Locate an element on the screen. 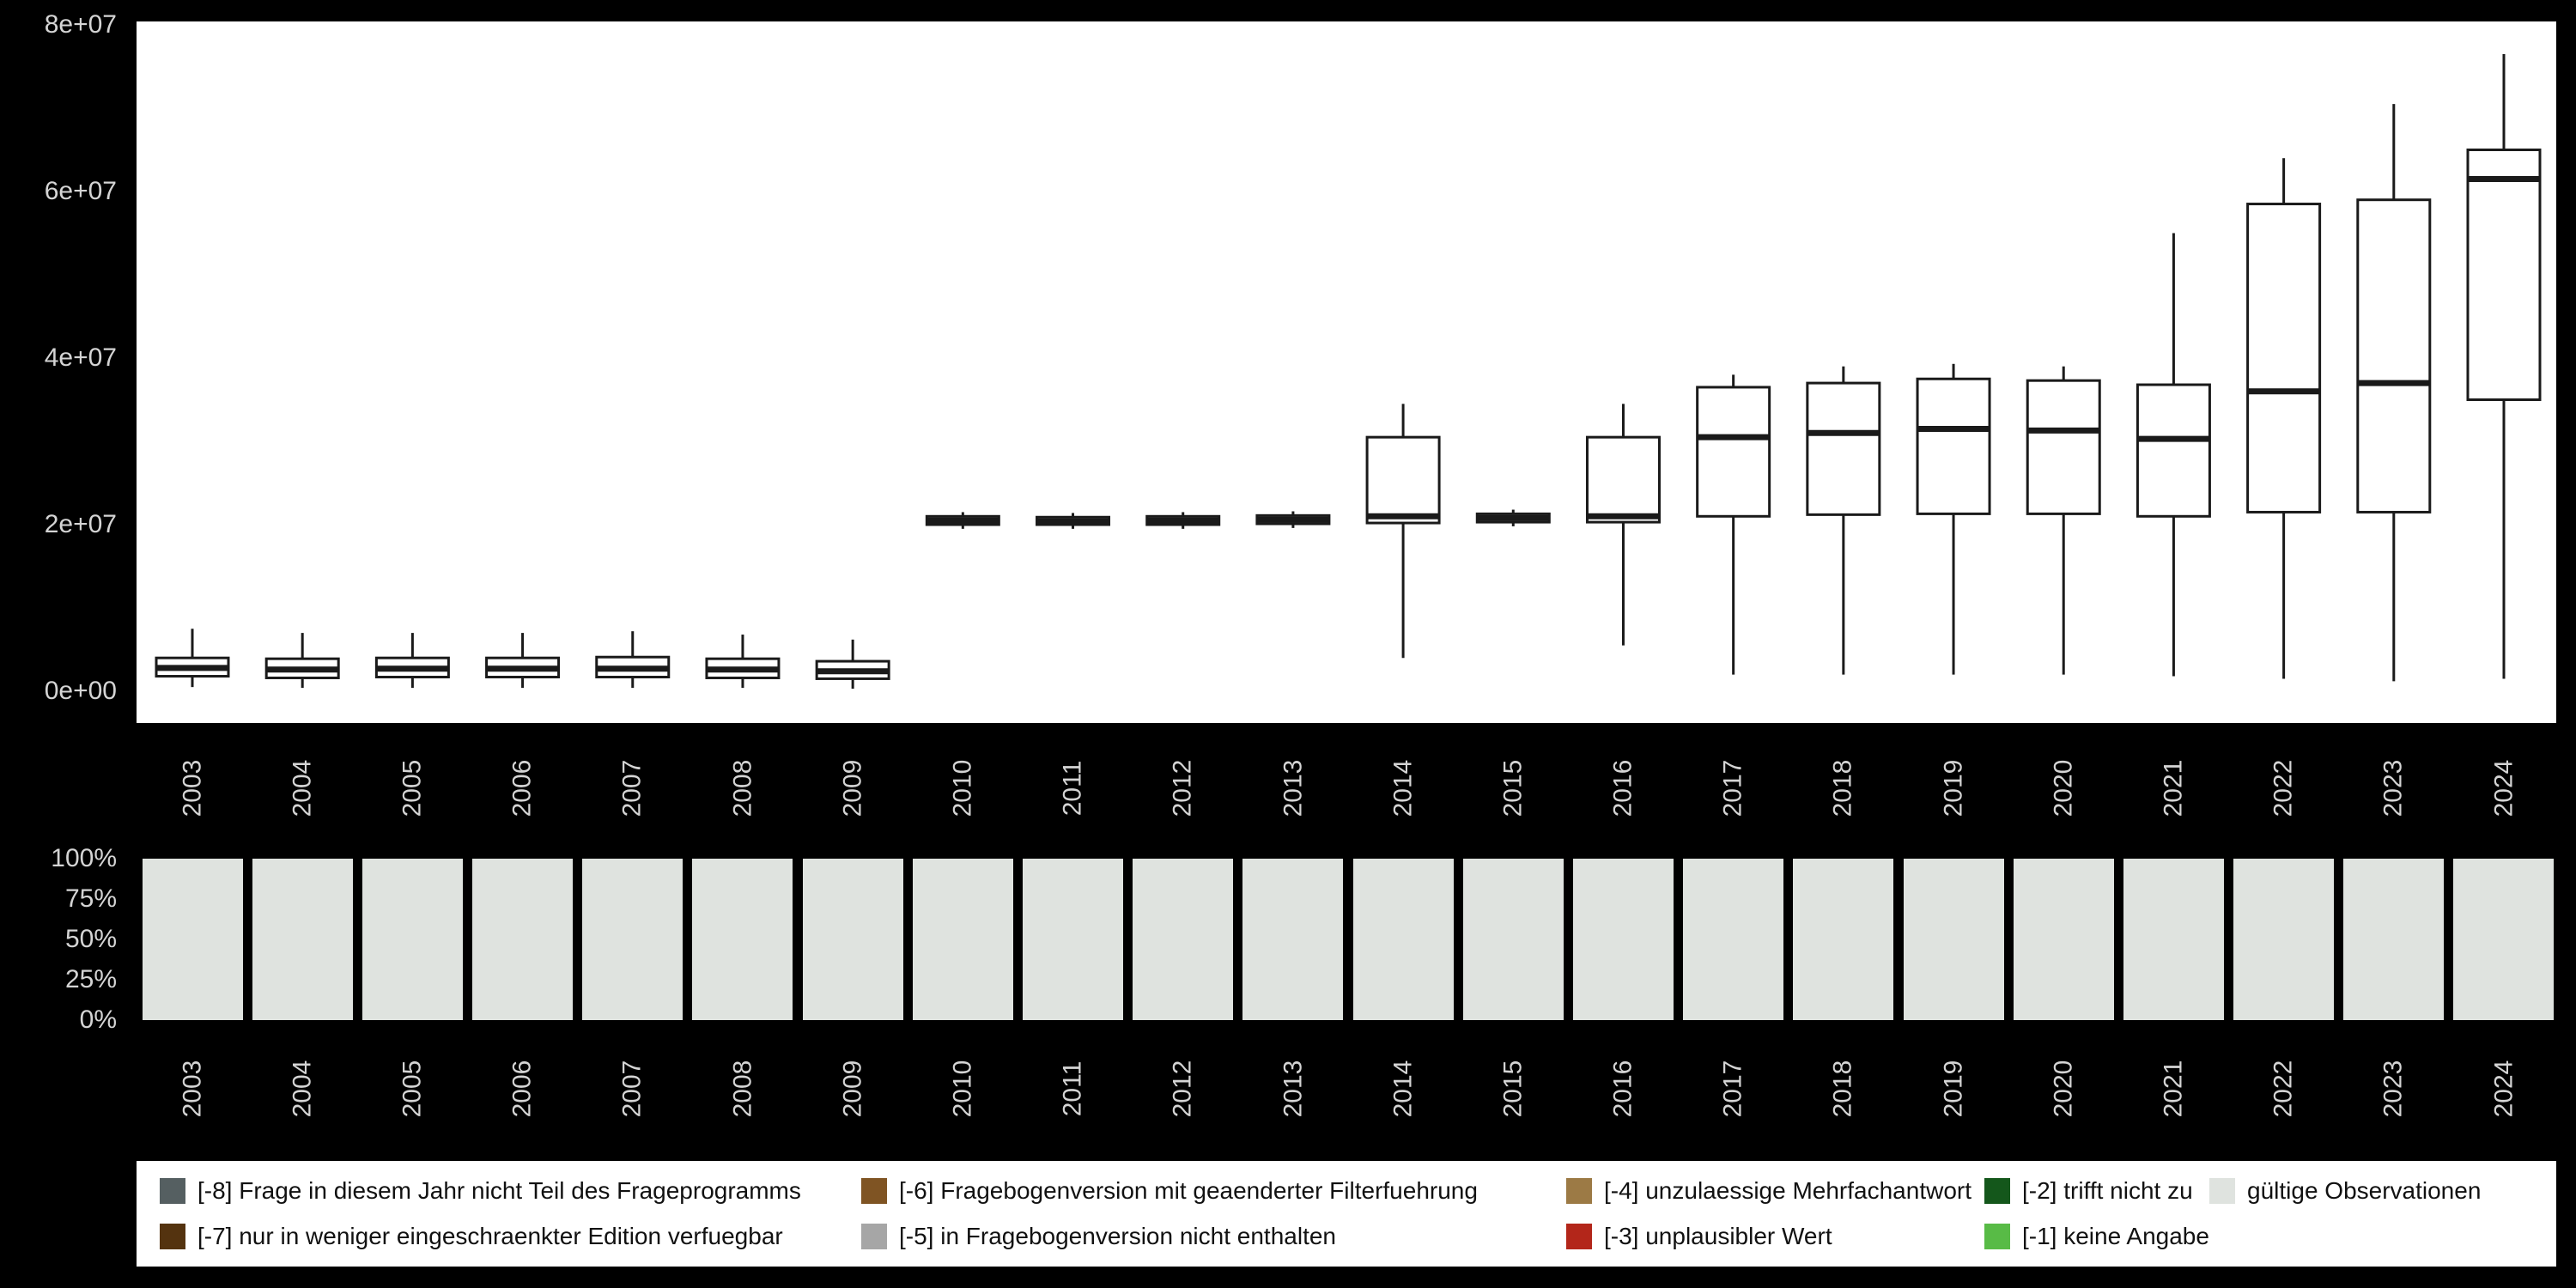 This screenshot has height=1288, width=2576. legend-label: [-1] keine Angabe is located at coordinates (2115, 1236).